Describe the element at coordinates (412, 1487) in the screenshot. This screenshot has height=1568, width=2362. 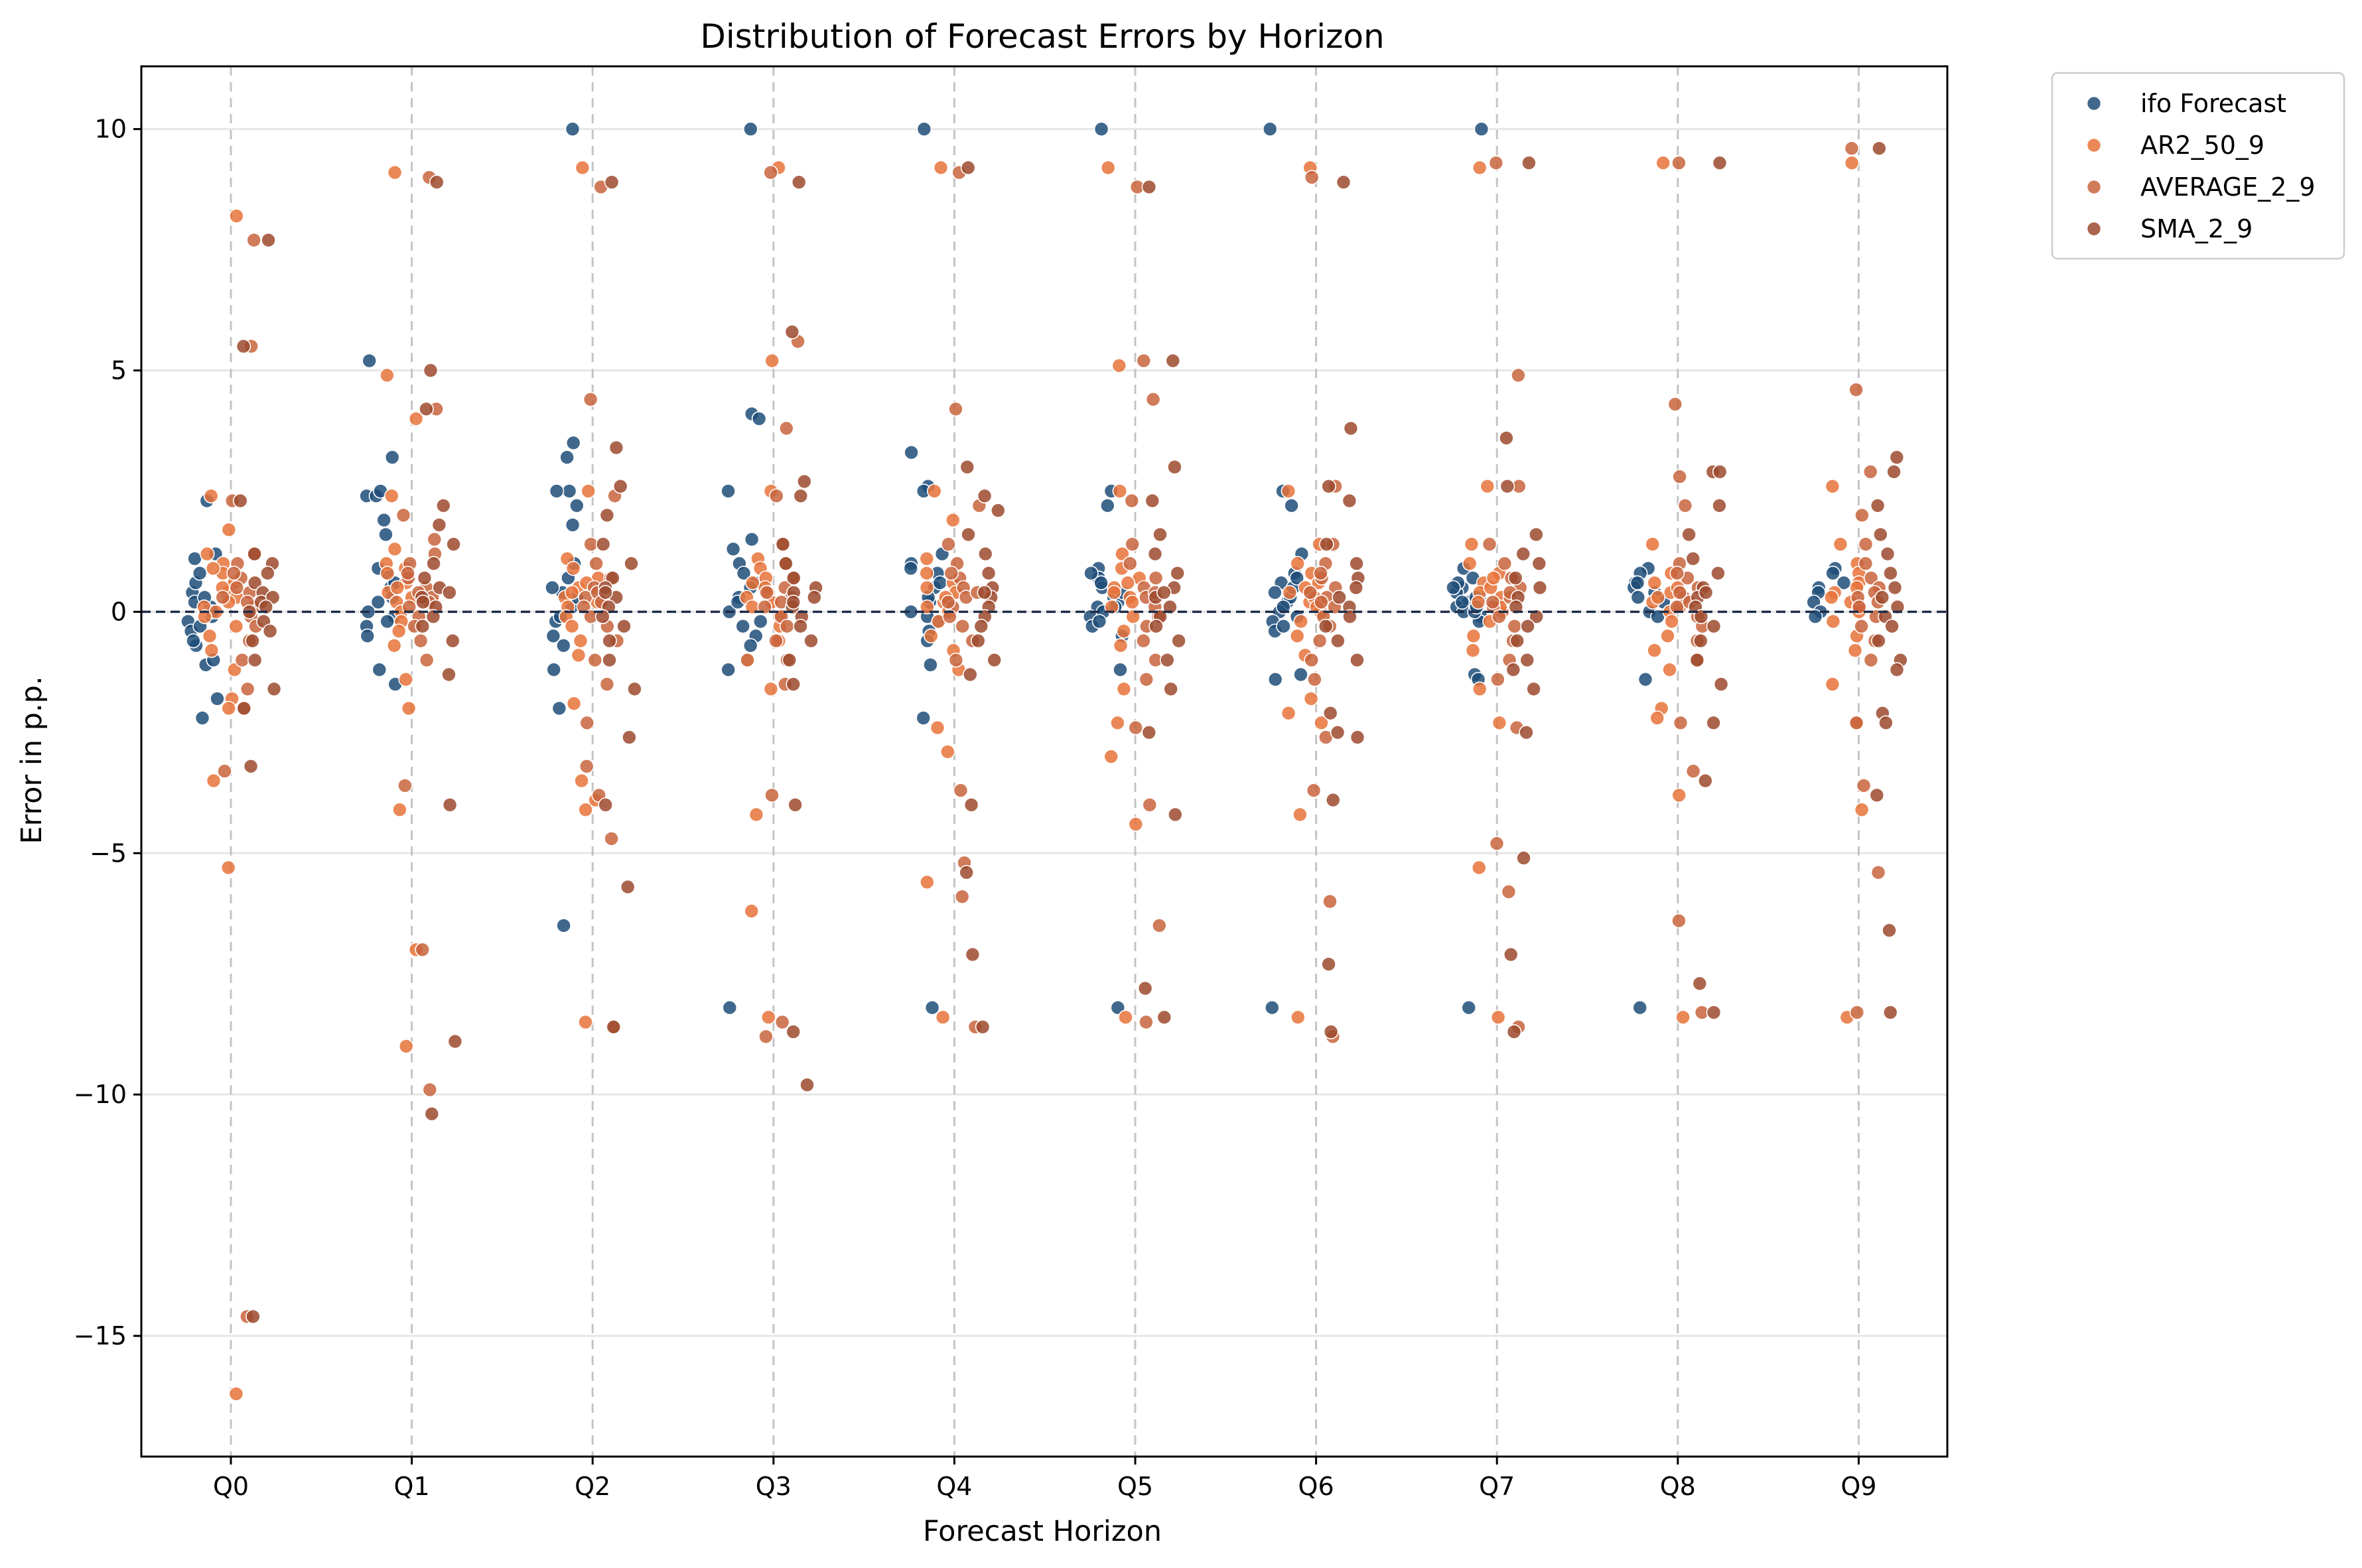
I see `x-tick-label: Q1` at that location.